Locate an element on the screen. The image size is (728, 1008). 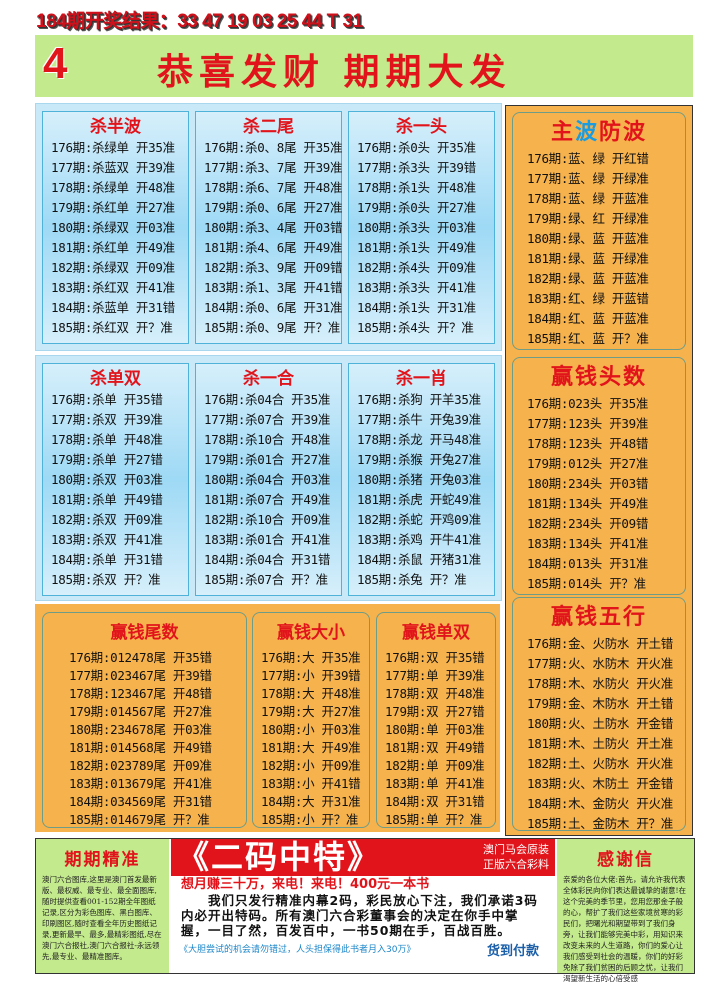
list-item: 181期:杀1头 开49准 is located at coordinates (416, 247).